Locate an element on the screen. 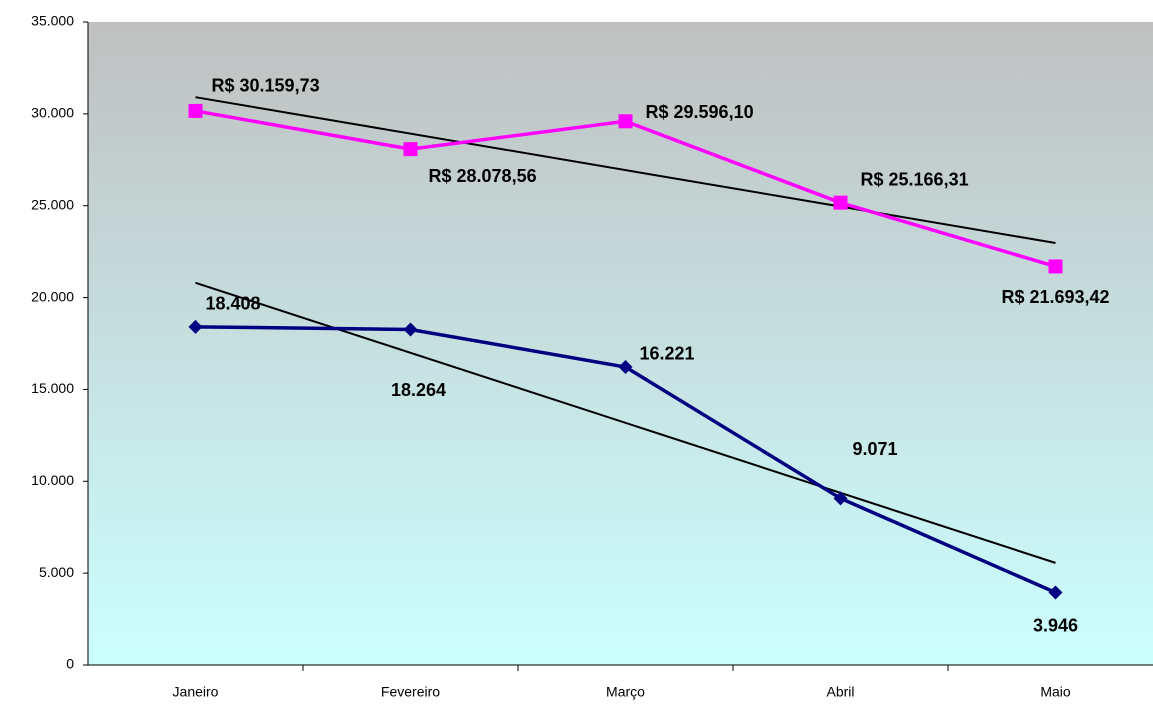 This screenshot has height=709, width=1153. y-tick-label: 30.000 is located at coordinates (52, 113).